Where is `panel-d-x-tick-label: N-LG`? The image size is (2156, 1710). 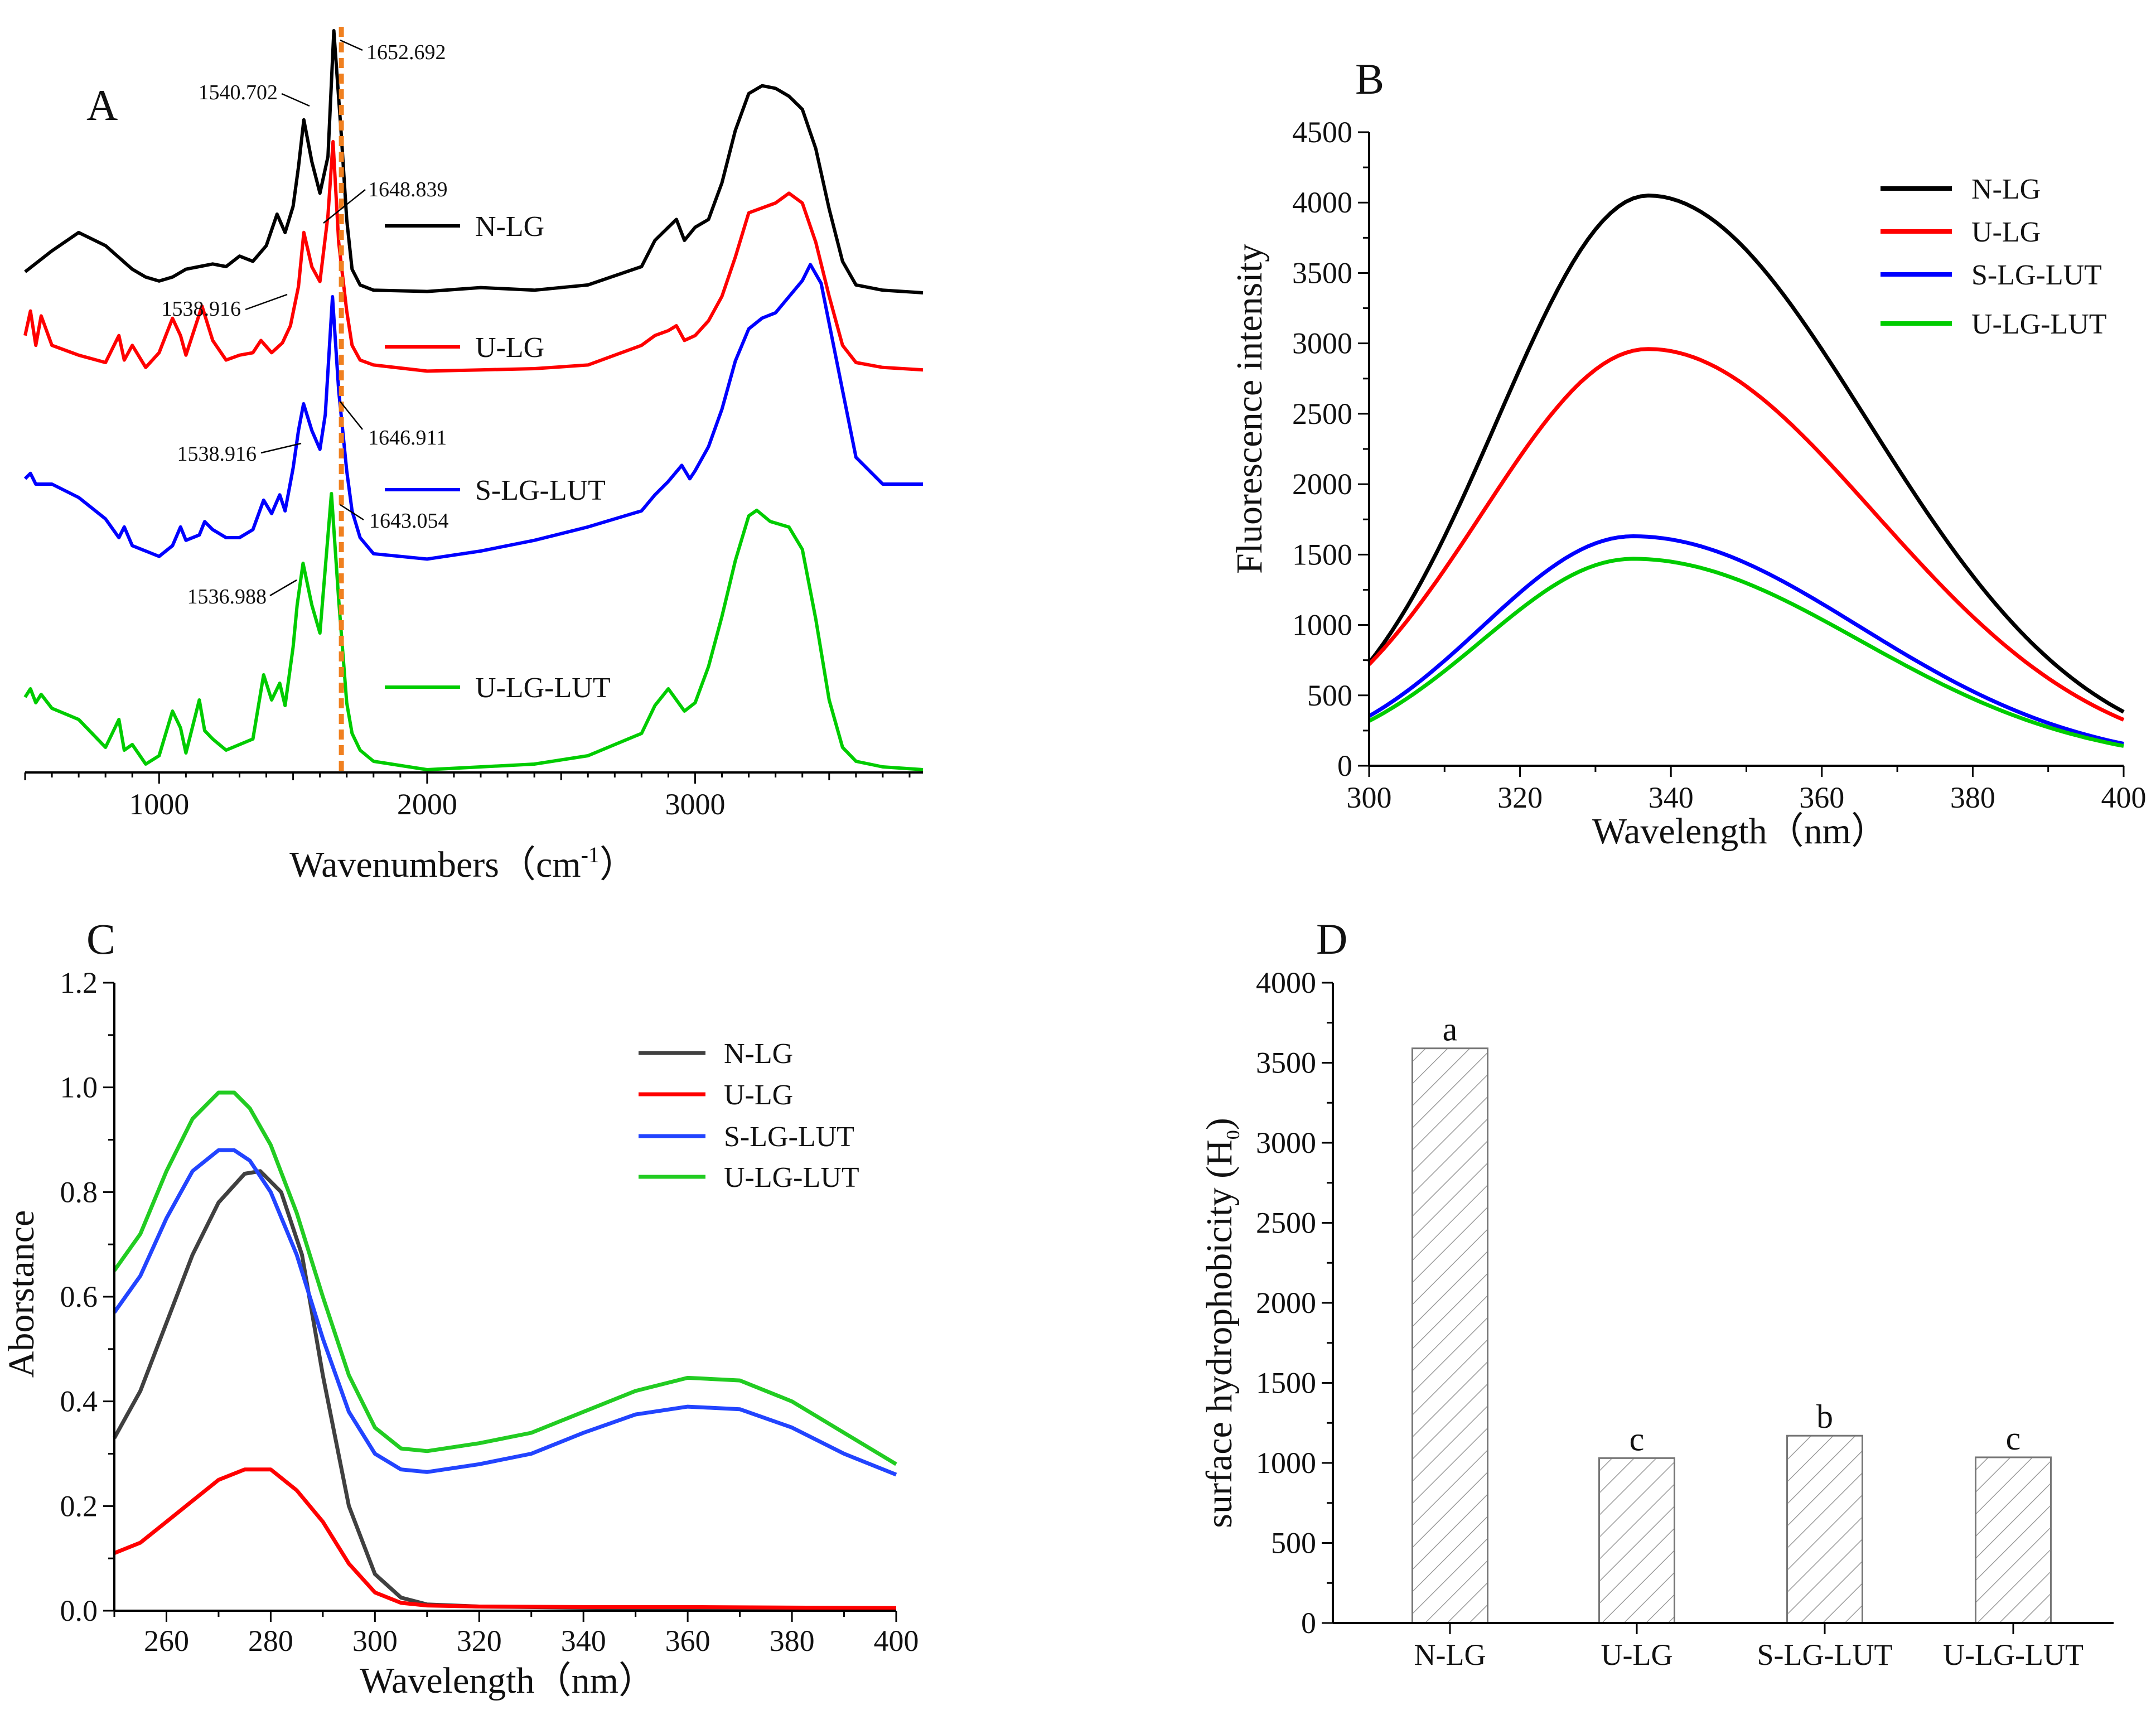
panel-d-x-tick-label: N-LG is located at coordinates (1450, 1655).